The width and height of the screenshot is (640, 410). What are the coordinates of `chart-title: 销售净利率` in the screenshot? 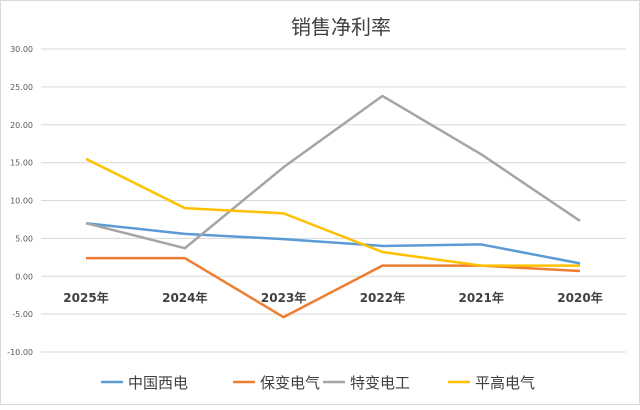 It's located at (341, 27).